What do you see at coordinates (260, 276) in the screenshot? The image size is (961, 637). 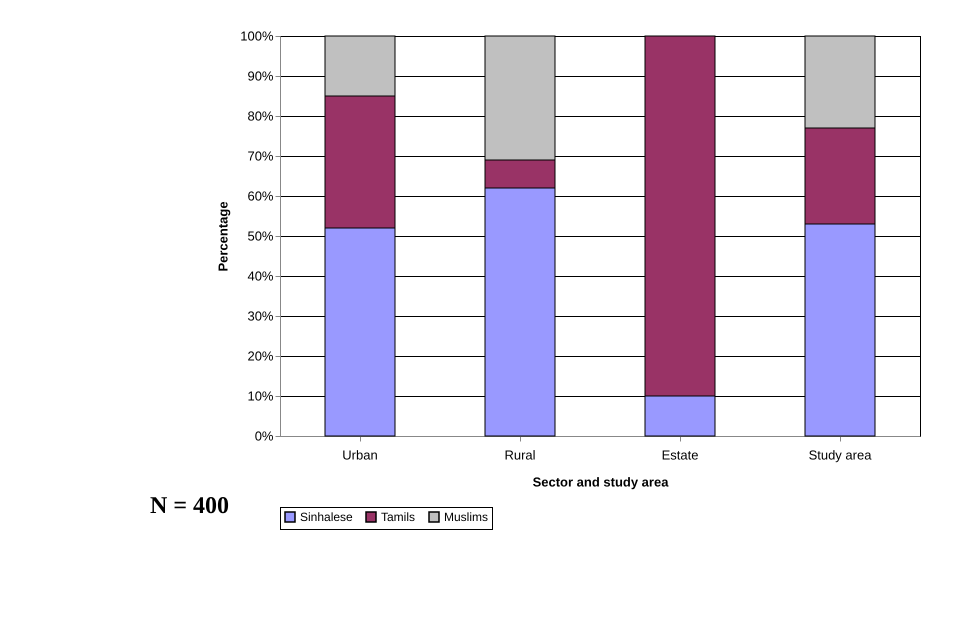 I see `y-tick-label: 40%` at bounding box center [260, 276].